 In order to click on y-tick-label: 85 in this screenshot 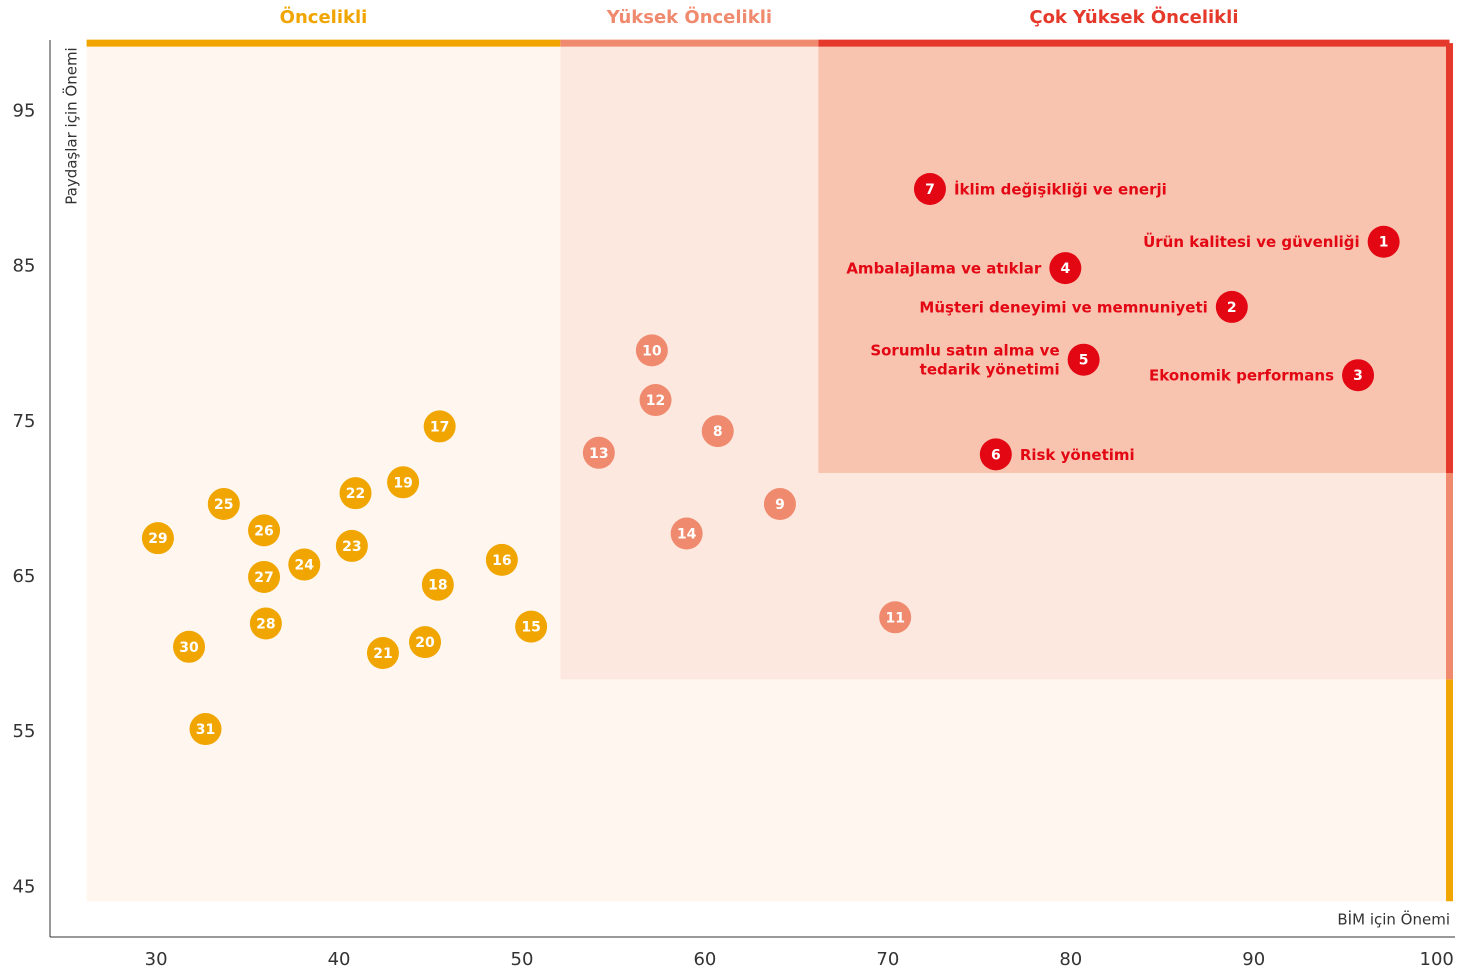, I will do `click(24, 266)`.